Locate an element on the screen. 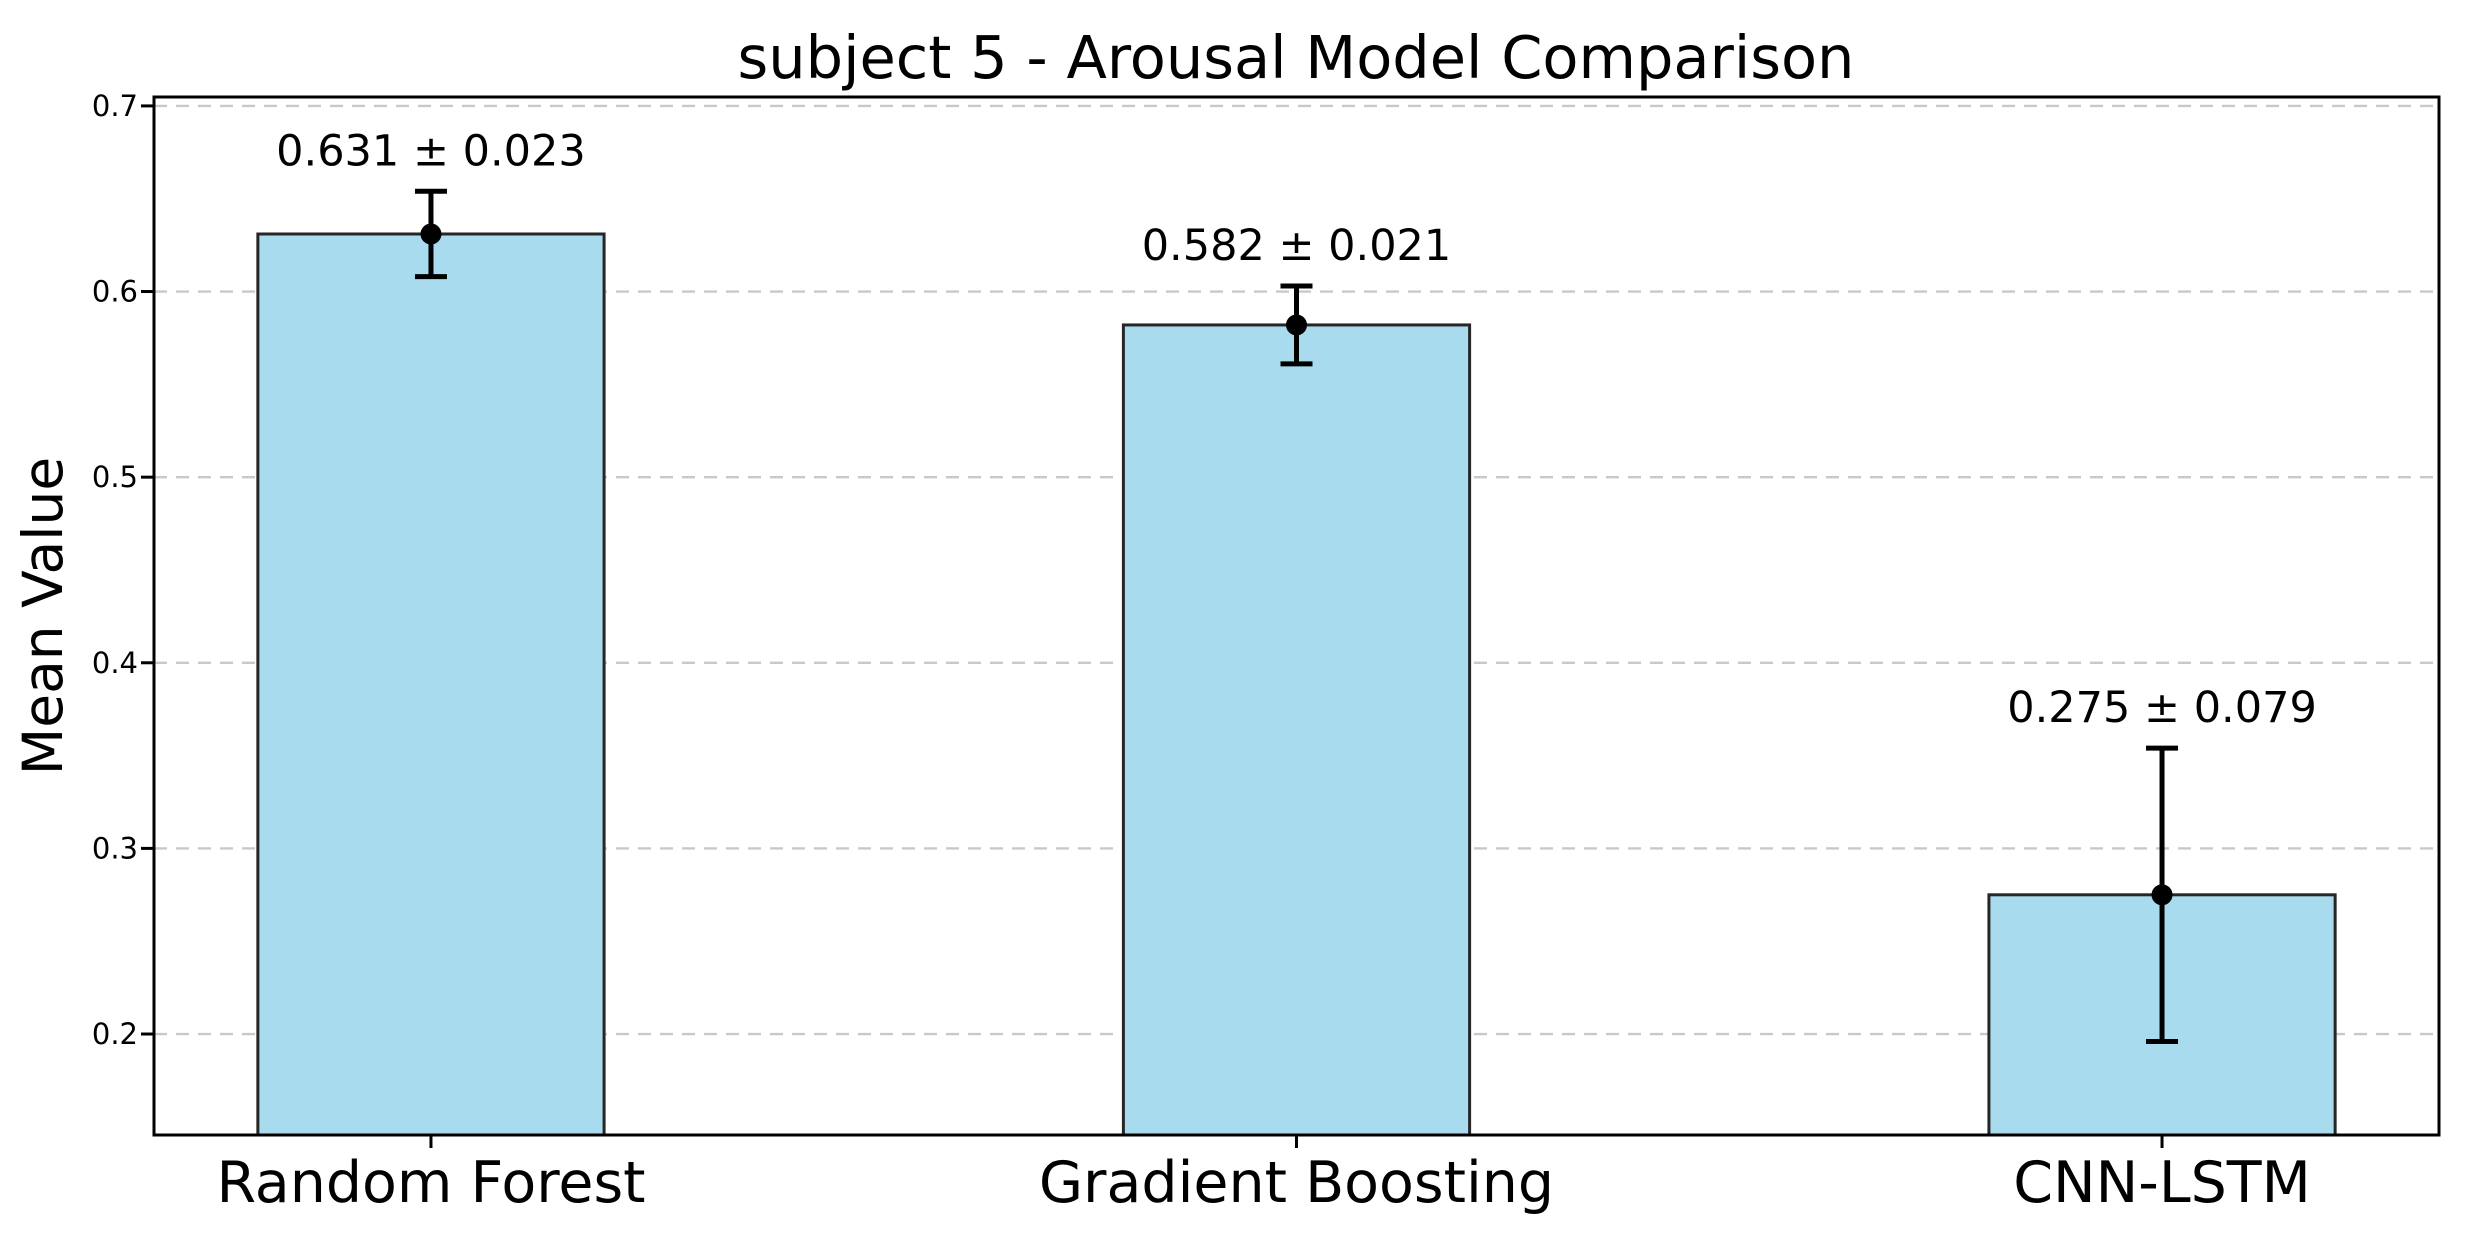 This screenshot has width=2474, height=1237. bar-value-annotation: 0.275 ± 0.079 is located at coordinates (2162, 708).